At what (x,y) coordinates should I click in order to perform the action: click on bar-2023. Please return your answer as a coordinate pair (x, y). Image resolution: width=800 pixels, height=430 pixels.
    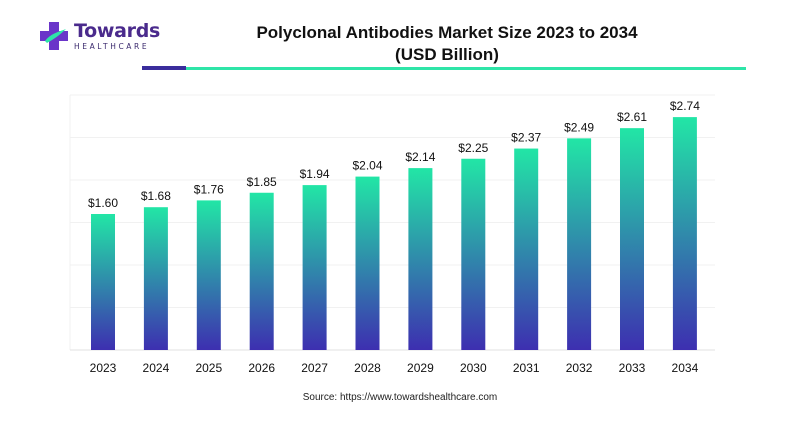
    Looking at the image, I should click on (103, 282).